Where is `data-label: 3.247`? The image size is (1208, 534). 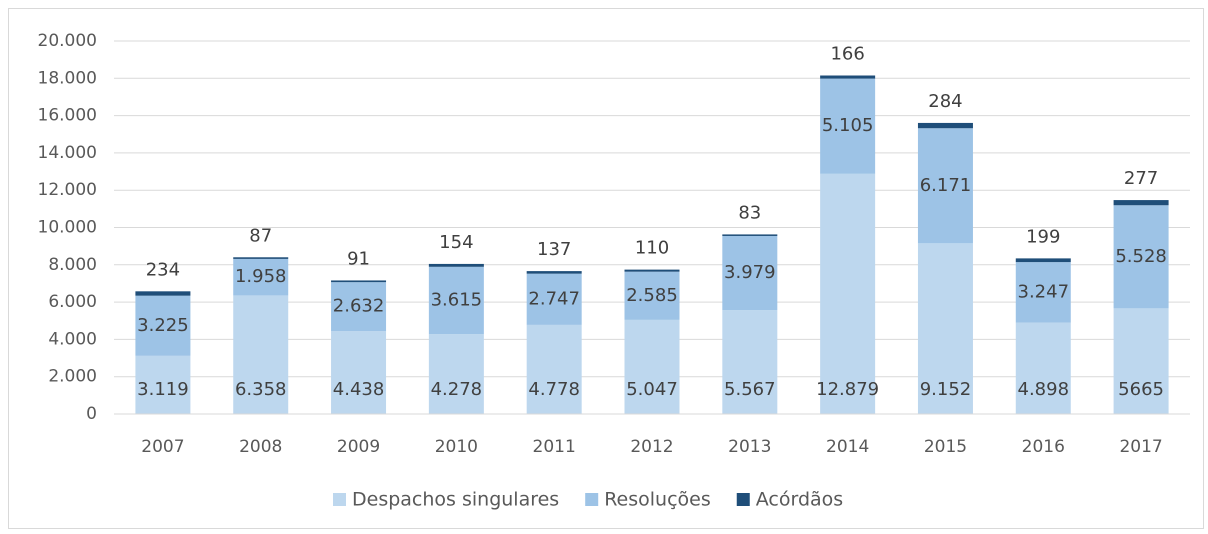 data-label: 3.247 is located at coordinates (1044, 291).